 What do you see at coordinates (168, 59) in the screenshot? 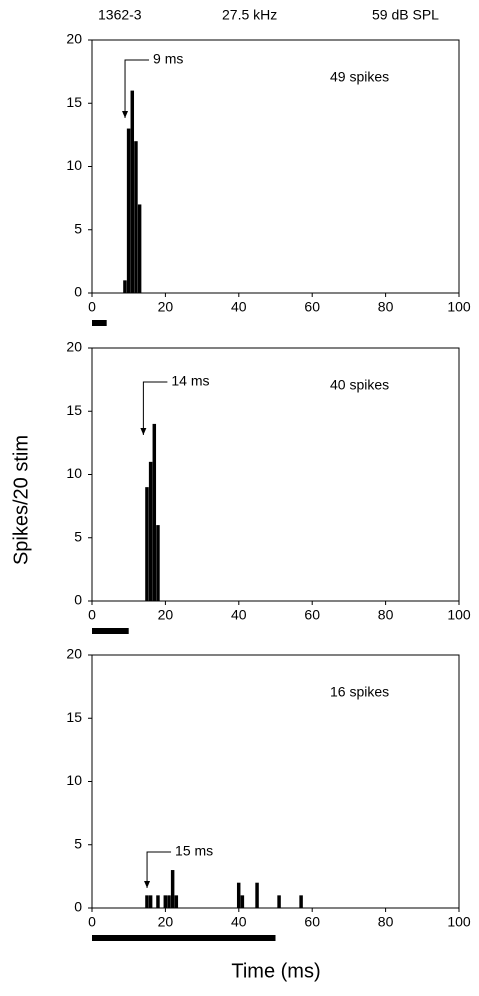
I see `latency-label: 9 ms` at bounding box center [168, 59].